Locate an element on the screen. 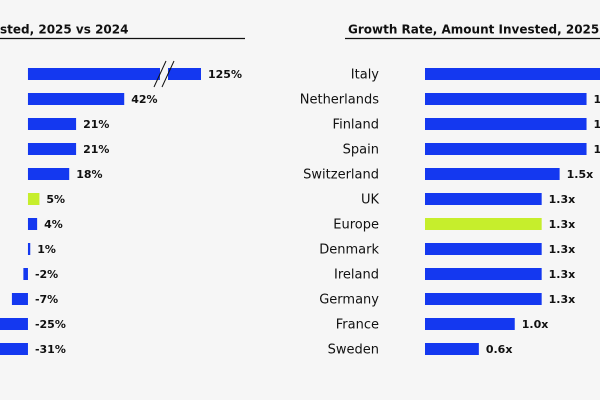  category-label: Italy is located at coordinates (365, 75).